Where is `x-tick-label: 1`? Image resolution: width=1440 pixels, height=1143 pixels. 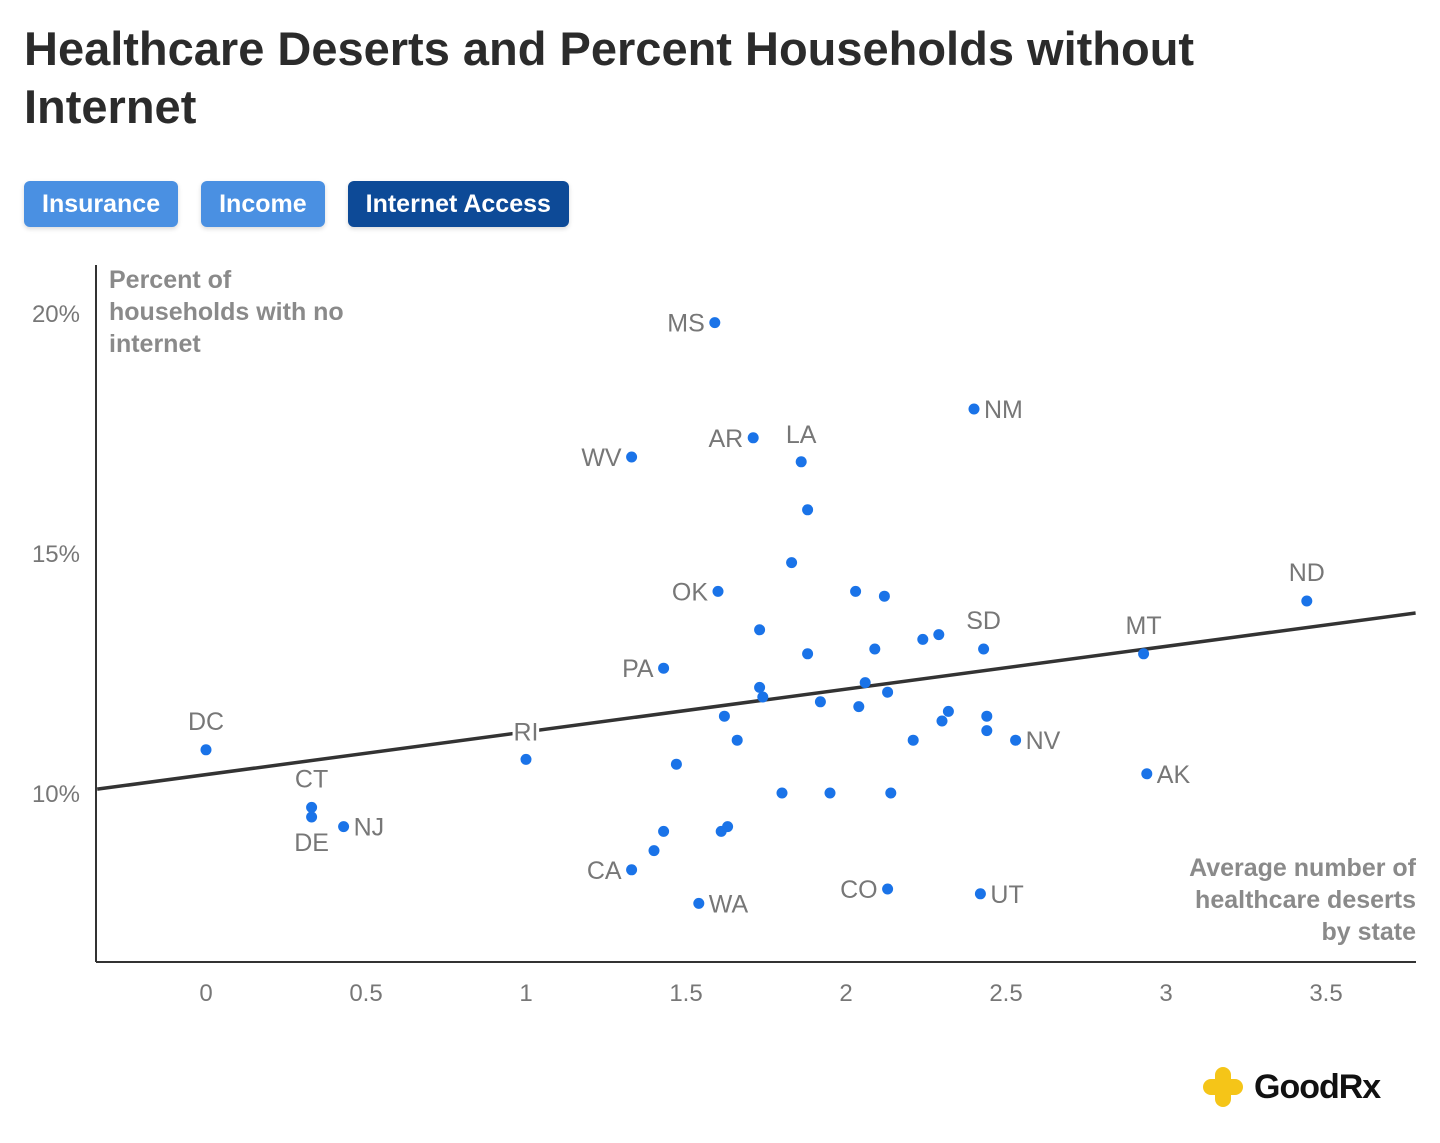 x-tick-label: 1 is located at coordinates (525, 993).